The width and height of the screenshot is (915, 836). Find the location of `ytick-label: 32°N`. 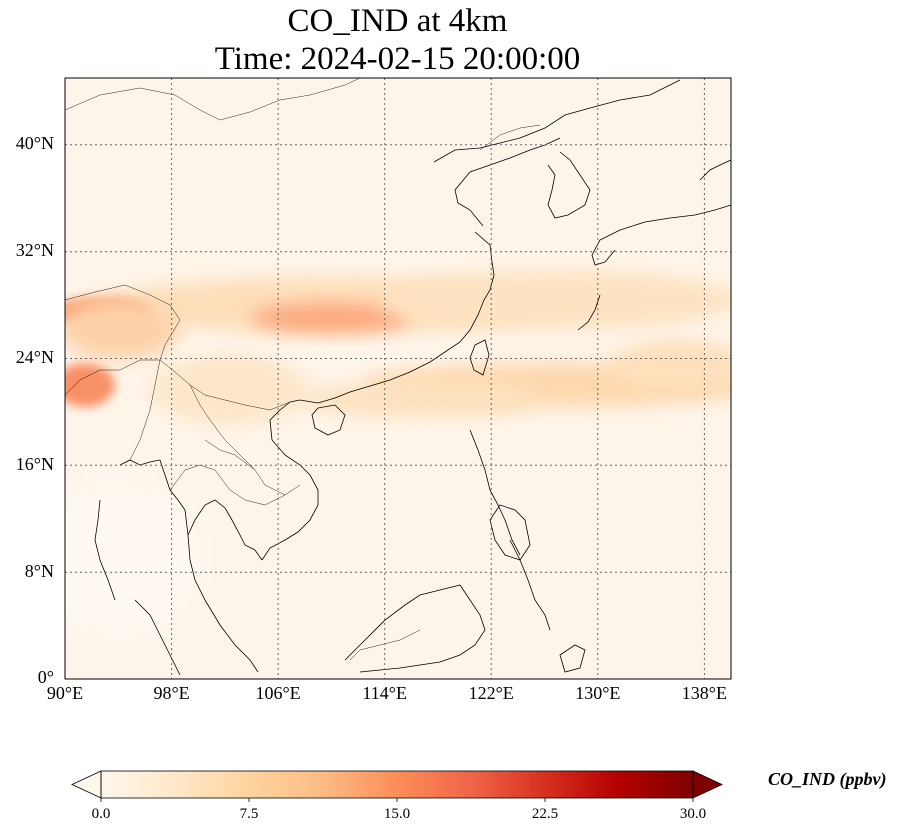

ytick-label: 32°N is located at coordinates (34, 250).